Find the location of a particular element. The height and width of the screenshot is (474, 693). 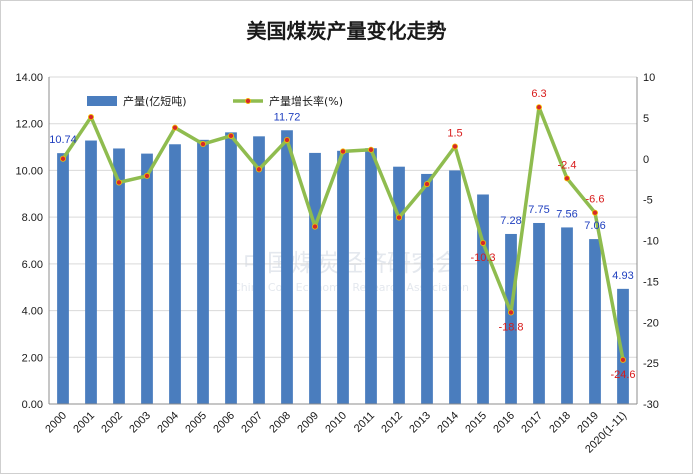

x-tick-label: 2004 is located at coordinates (168, 423).